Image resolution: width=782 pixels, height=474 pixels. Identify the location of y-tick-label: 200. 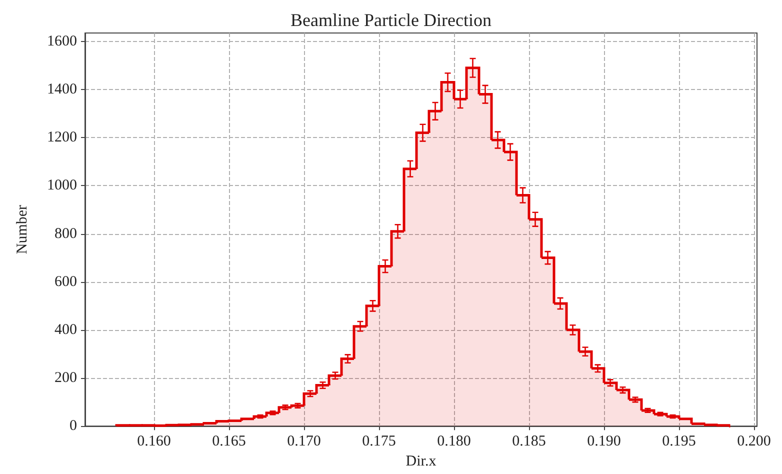
(65, 378).